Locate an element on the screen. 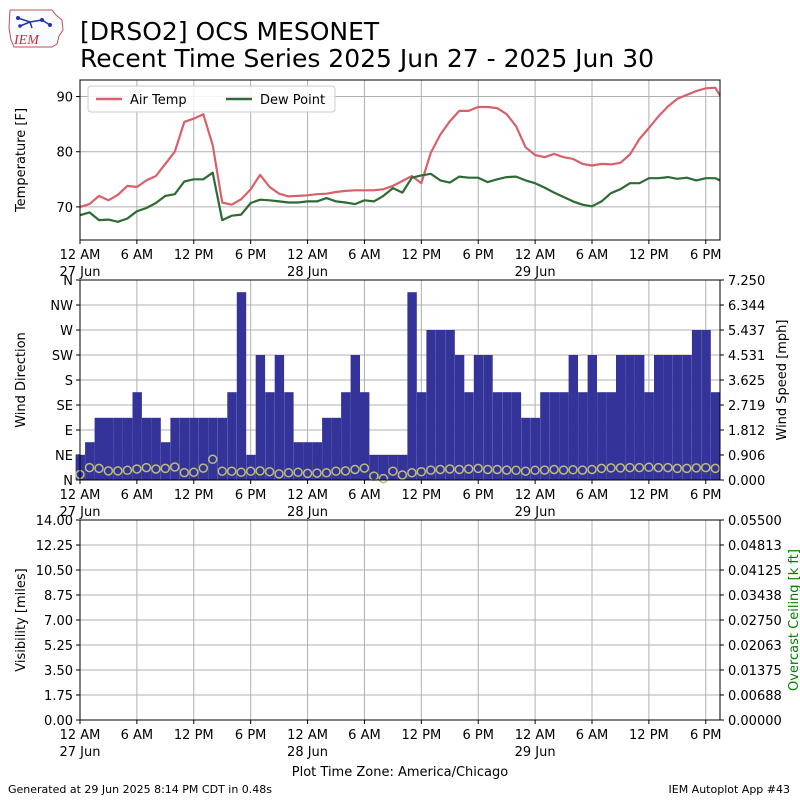  footer-app-id: IEM Autoplot App #43 is located at coordinates (729, 789).